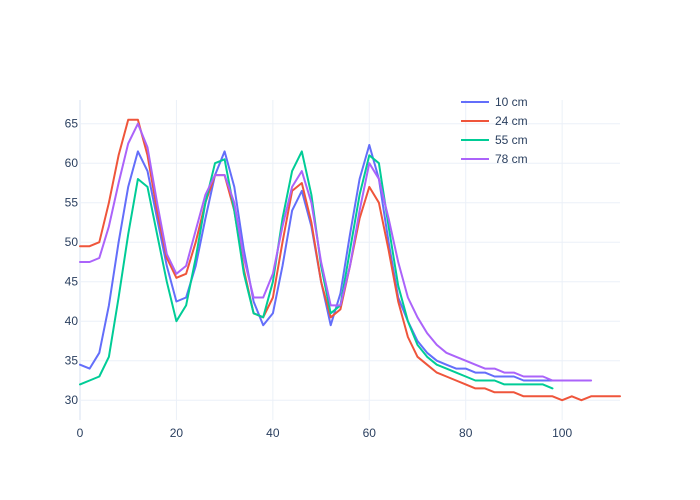 This screenshot has width=700, height=500. What do you see at coordinates (494, 130) in the screenshot?
I see `legend: 10 cm 24 cm 55 cm 78 cm` at bounding box center [494, 130].